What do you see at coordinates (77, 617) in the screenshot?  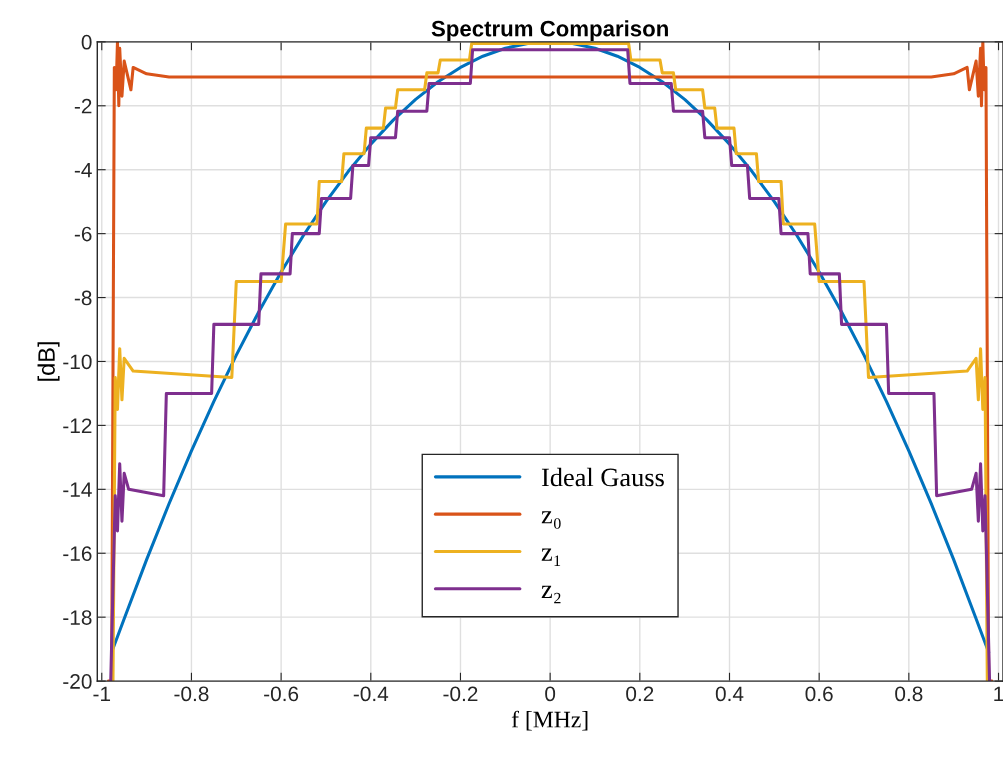 I see `y-tick-label: -18` at bounding box center [77, 617].